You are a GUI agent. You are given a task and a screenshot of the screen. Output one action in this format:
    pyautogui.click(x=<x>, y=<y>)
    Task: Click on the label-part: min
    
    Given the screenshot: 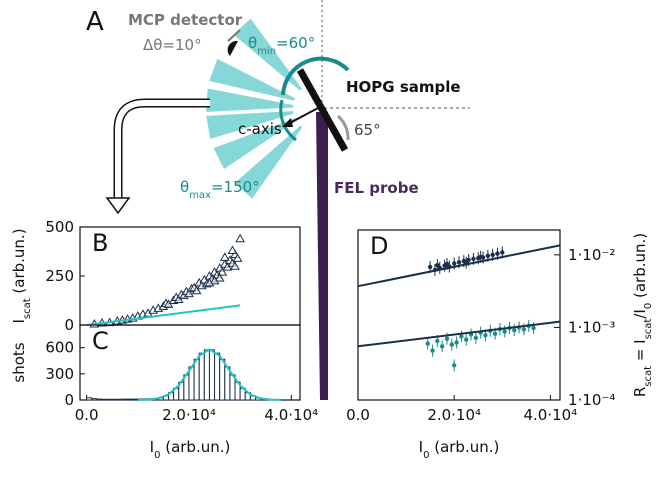 What is the action you would take?
    pyautogui.click(x=266, y=51)
    